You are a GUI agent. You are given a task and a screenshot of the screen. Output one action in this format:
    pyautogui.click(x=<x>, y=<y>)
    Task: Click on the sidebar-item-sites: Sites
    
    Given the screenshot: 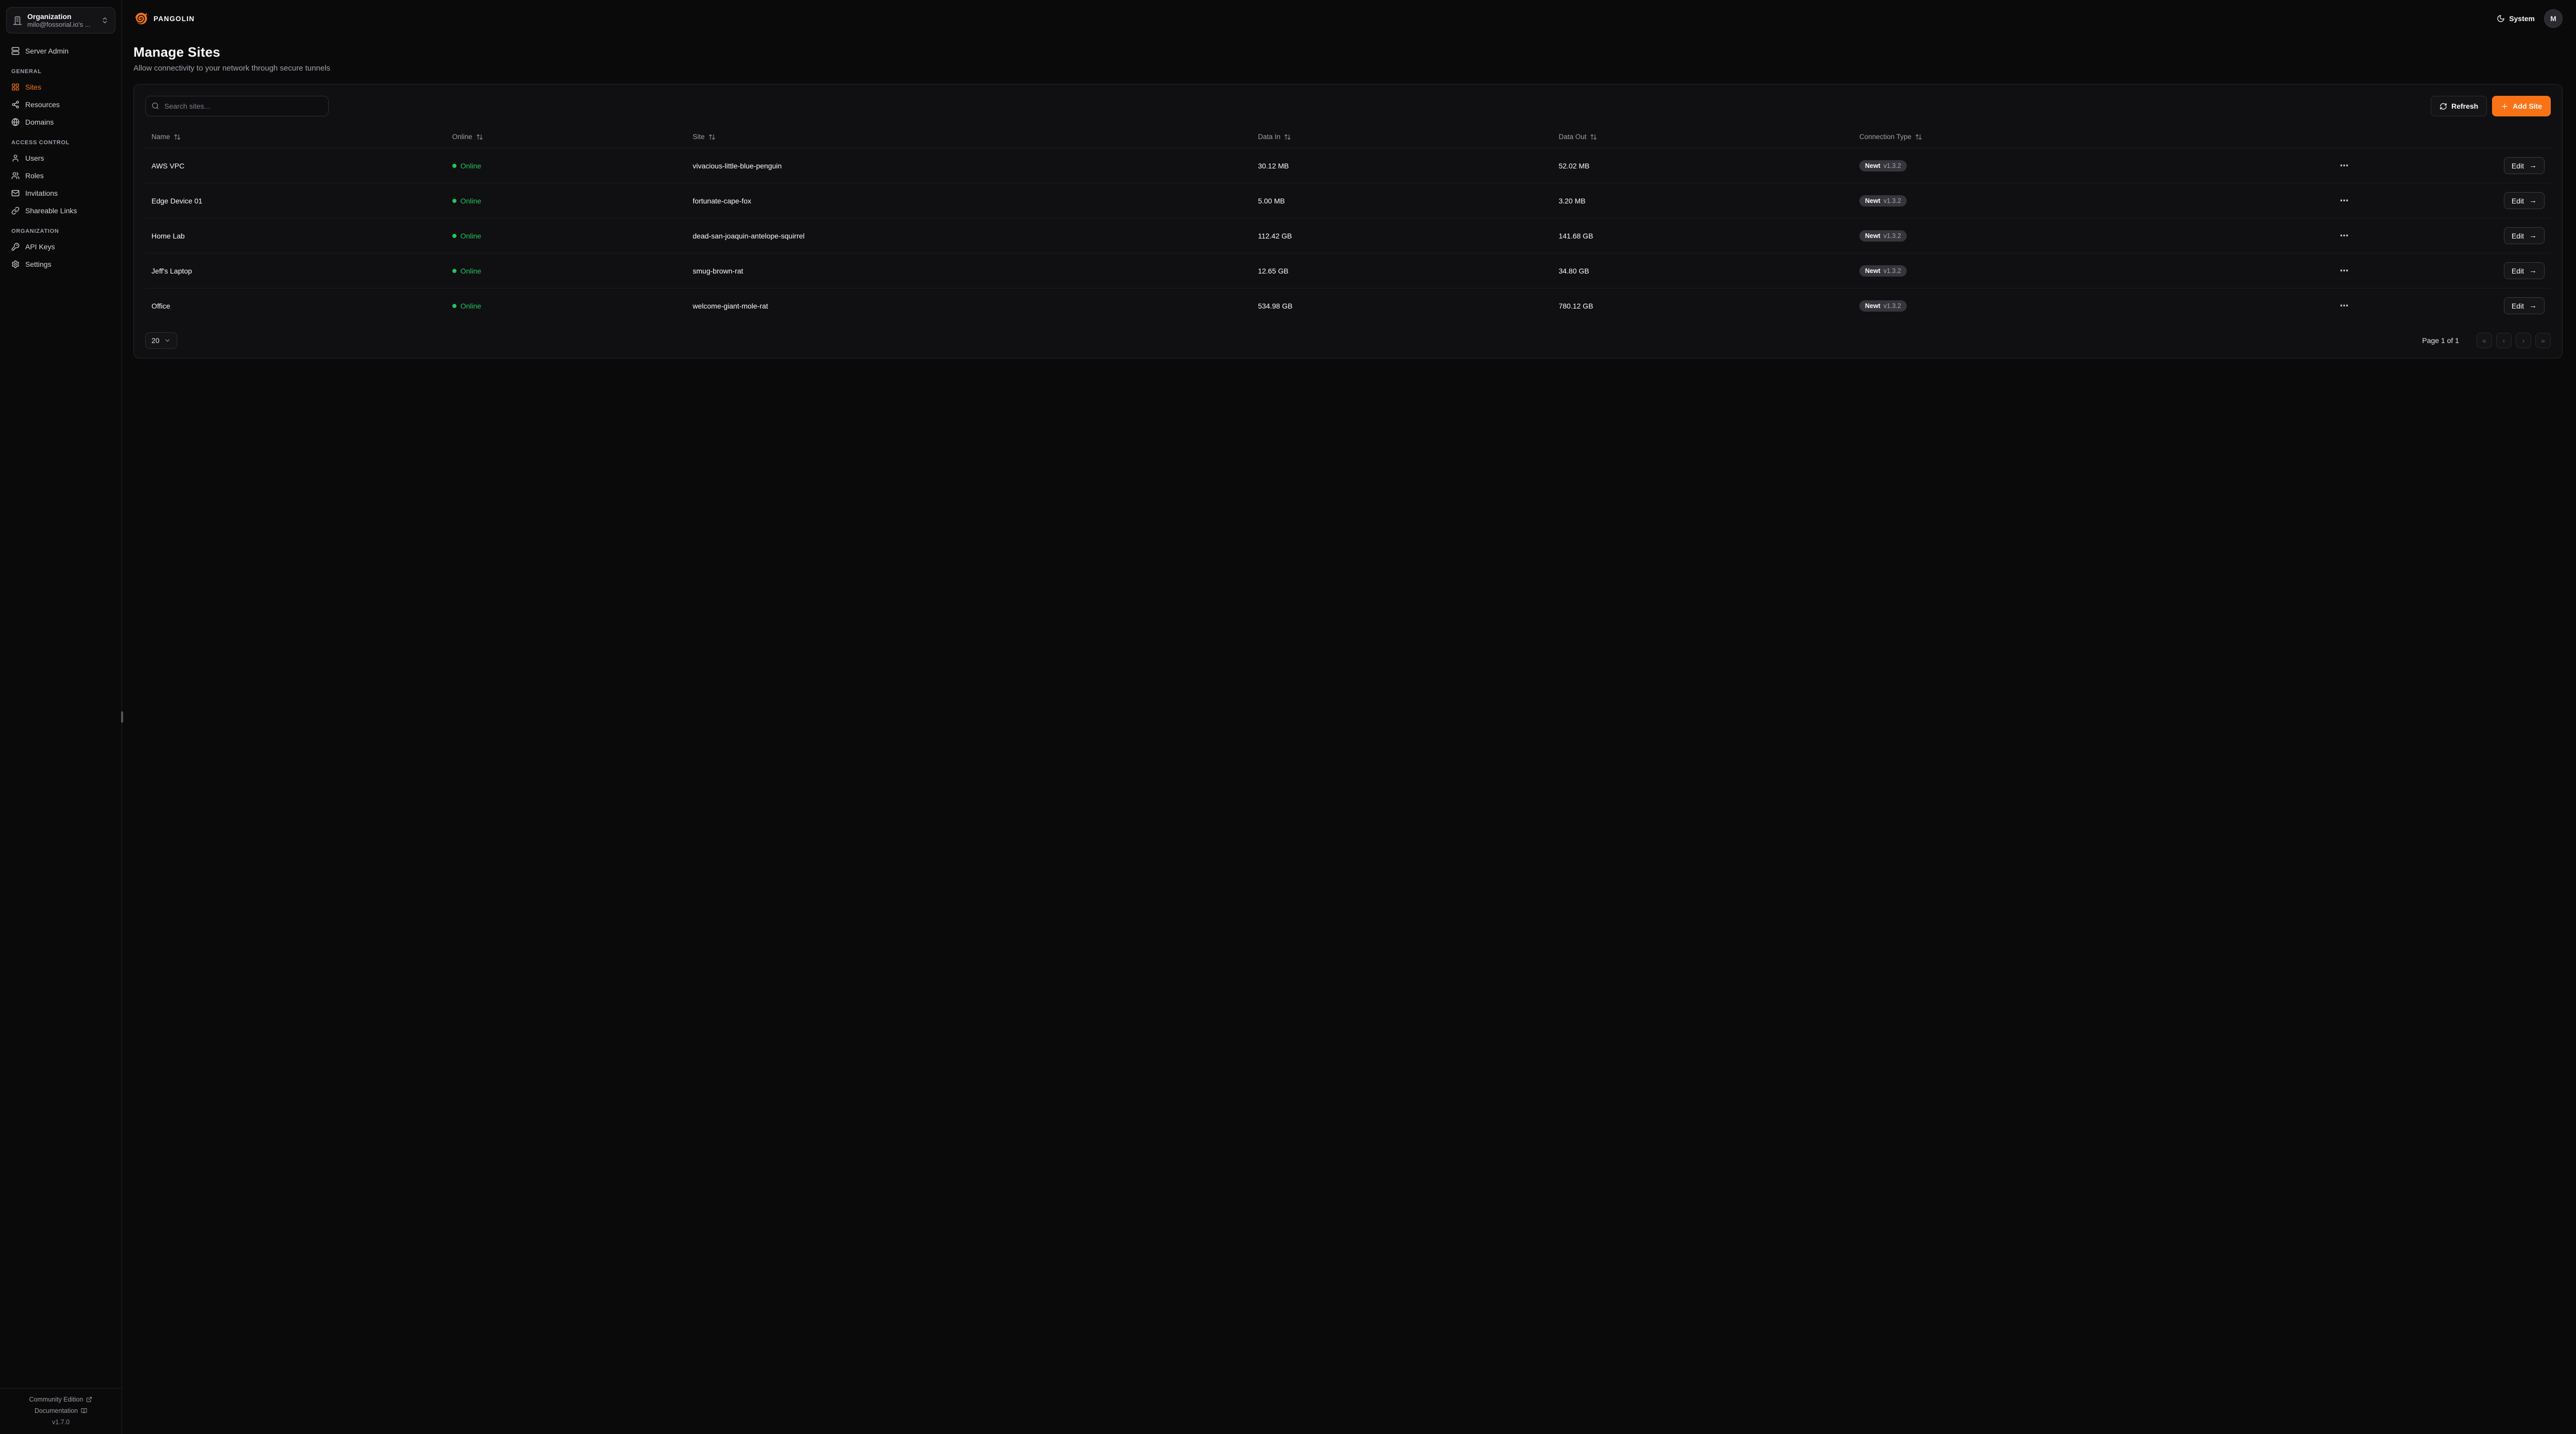 What is the action you would take?
    pyautogui.click(x=60, y=87)
    